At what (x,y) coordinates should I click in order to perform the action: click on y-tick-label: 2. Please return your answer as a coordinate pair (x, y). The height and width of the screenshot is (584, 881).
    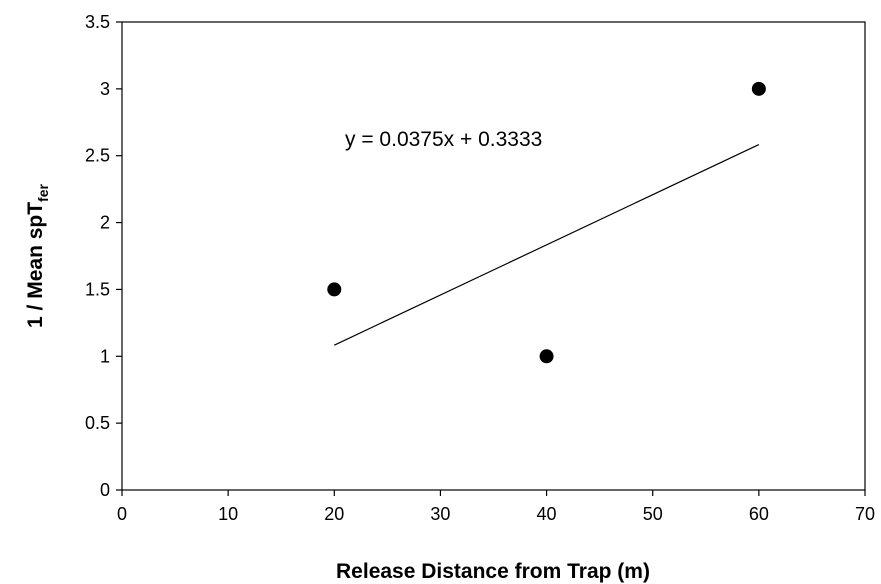
    Looking at the image, I should click on (105, 223).